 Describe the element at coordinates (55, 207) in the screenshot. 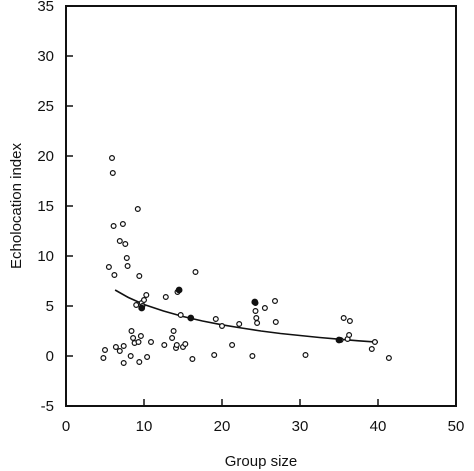

I see `y-axis-ticks: -5 0 5 10 15 20 25 30 35` at that location.